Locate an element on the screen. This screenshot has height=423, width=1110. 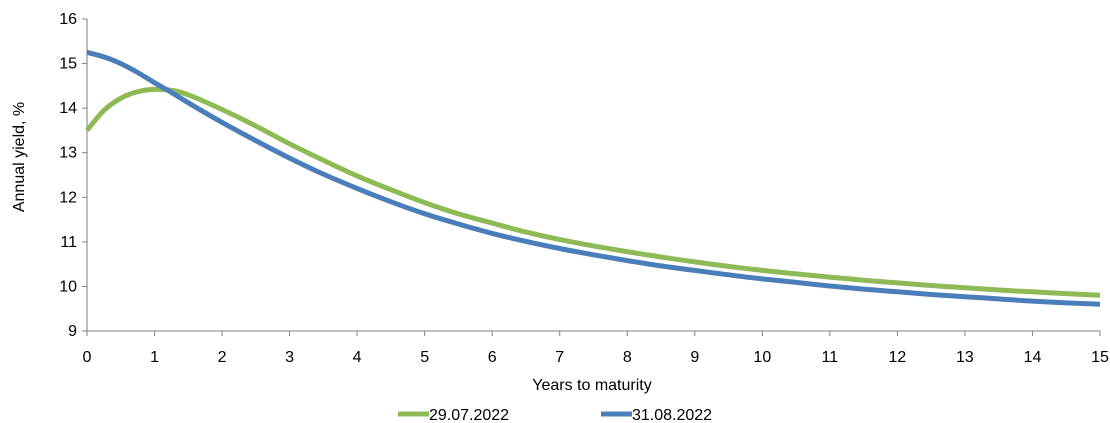
legend-label-1: 29.07.2022 is located at coordinates (469, 415).